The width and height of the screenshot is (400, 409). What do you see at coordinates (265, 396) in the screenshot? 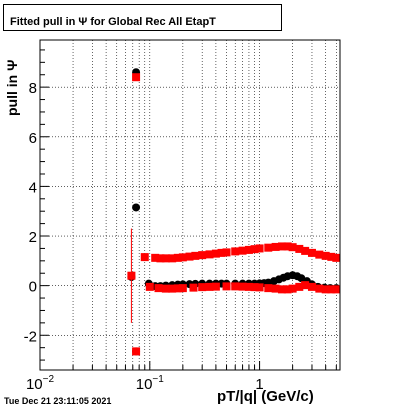
I see `x-axis-label: pT/|q| (GeV/c)` at bounding box center [265, 396].